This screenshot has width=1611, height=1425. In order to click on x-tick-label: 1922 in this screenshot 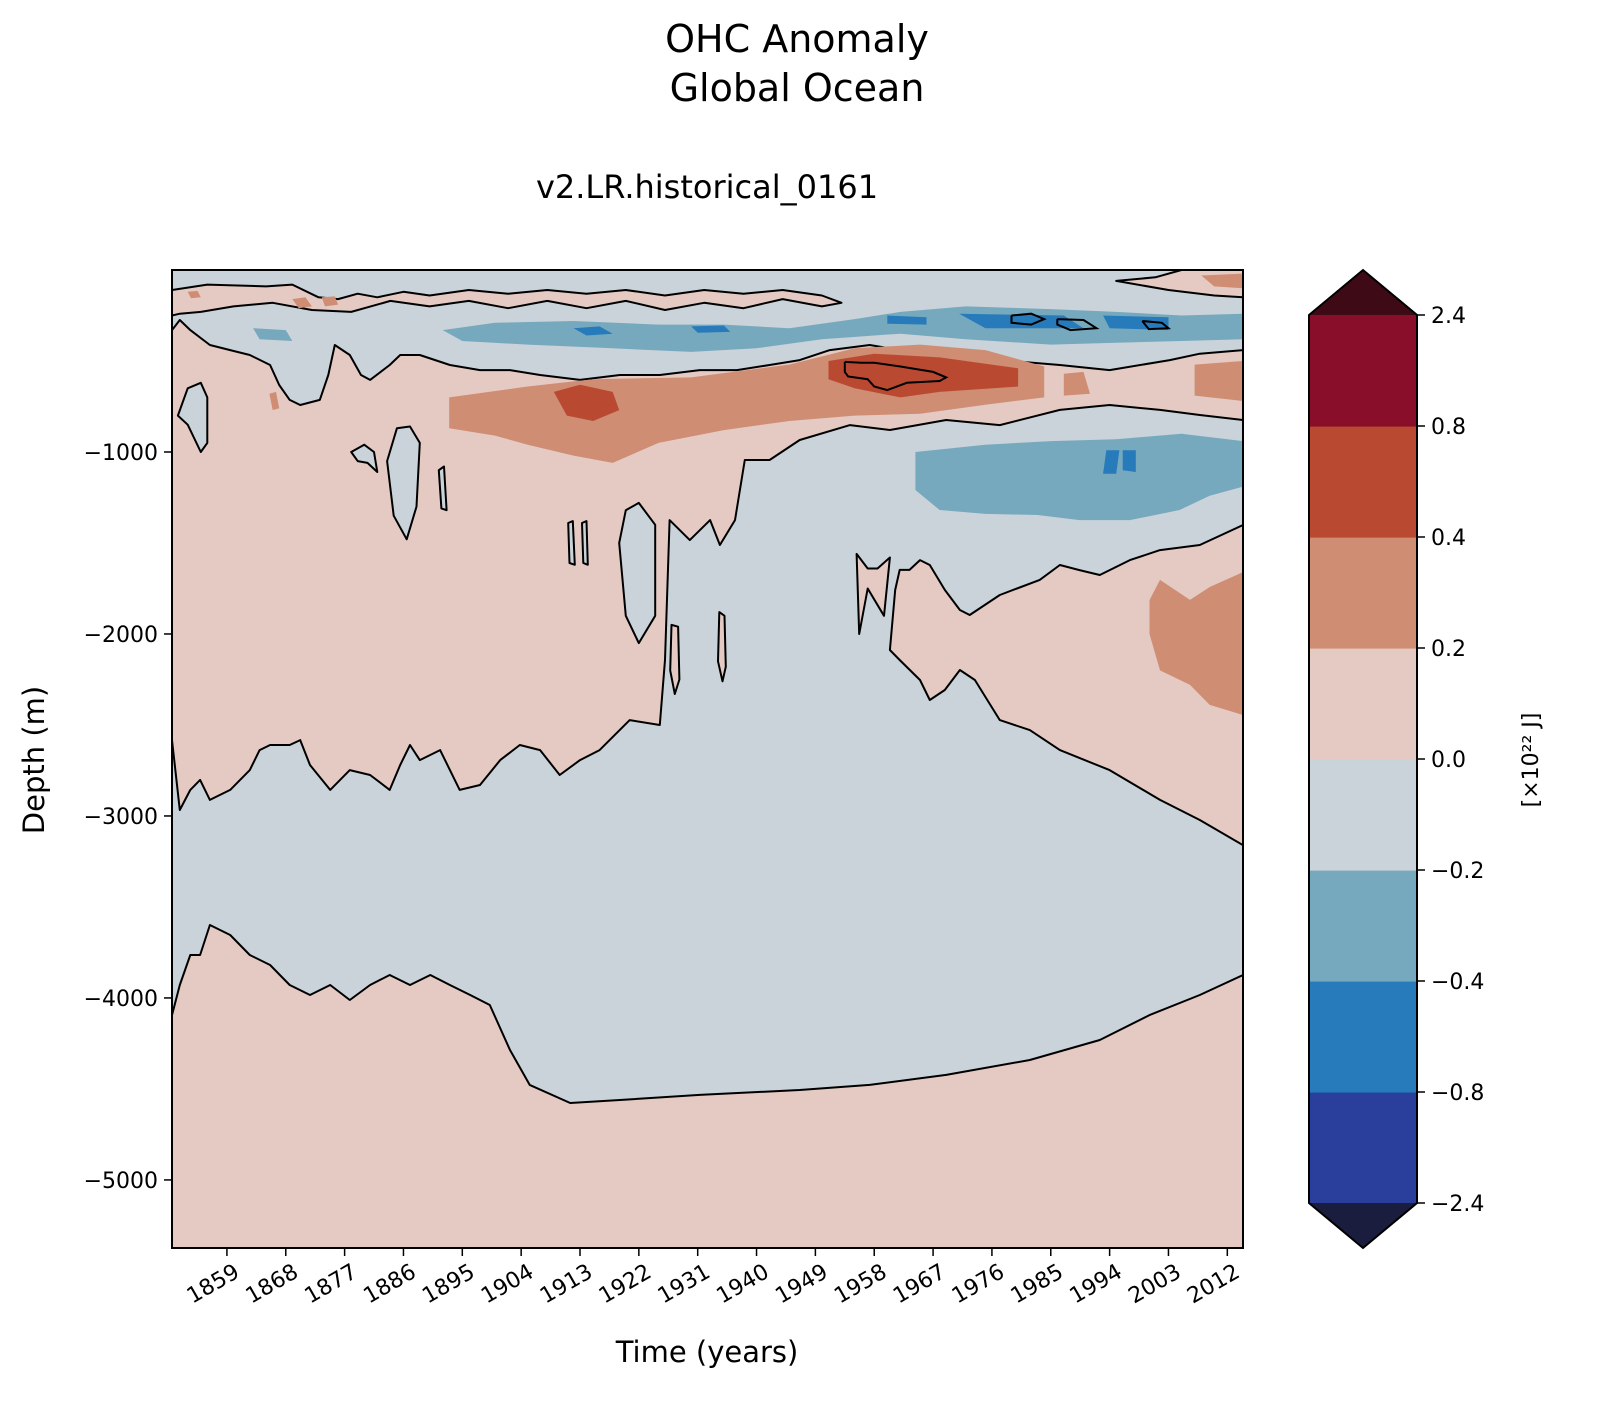, I will do `click(625, 1285)`.